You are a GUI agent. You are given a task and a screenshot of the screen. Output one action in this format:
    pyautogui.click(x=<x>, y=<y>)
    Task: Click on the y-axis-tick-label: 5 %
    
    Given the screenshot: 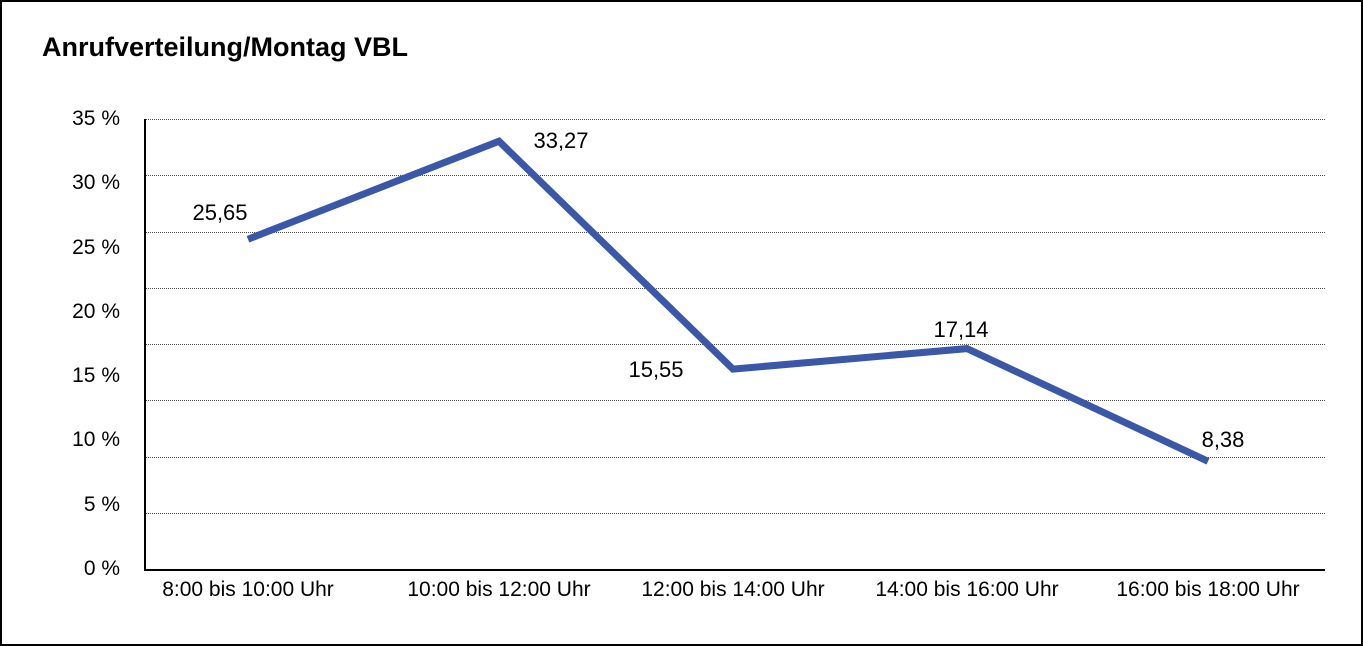 What is the action you would take?
    pyautogui.click(x=101, y=504)
    